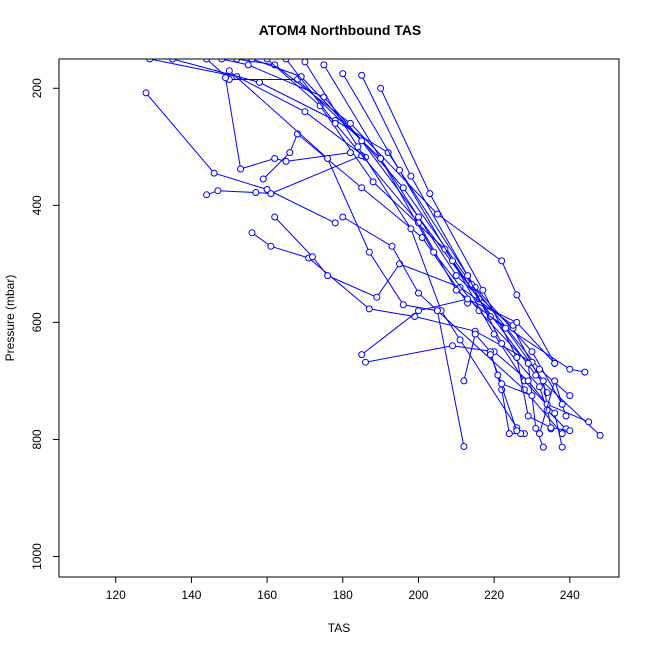 This screenshot has width=650, height=650. What do you see at coordinates (418, 595) in the screenshot?
I see `x-tick-label: 200` at bounding box center [418, 595].